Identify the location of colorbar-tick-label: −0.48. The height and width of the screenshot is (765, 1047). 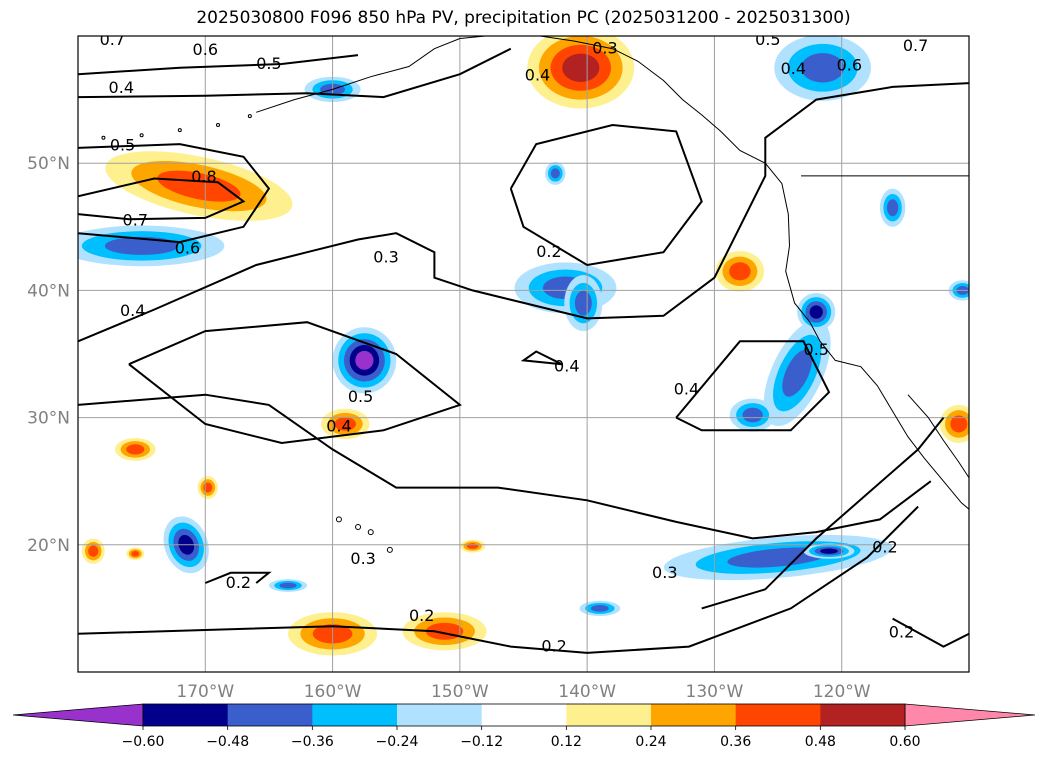
(227, 742).